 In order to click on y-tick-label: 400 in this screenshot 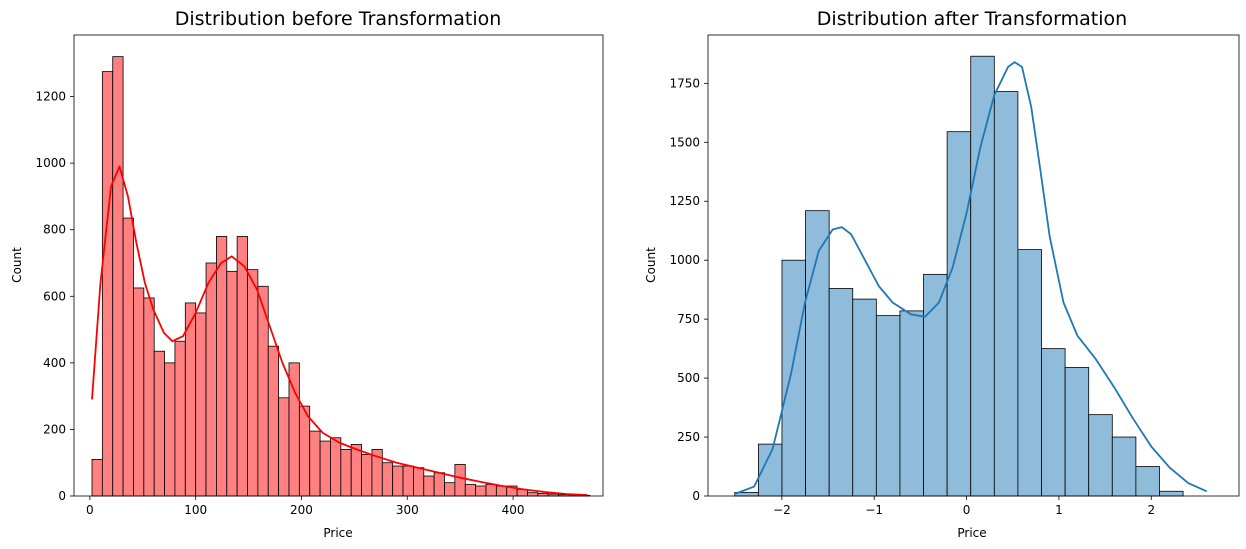, I will do `click(54, 363)`.